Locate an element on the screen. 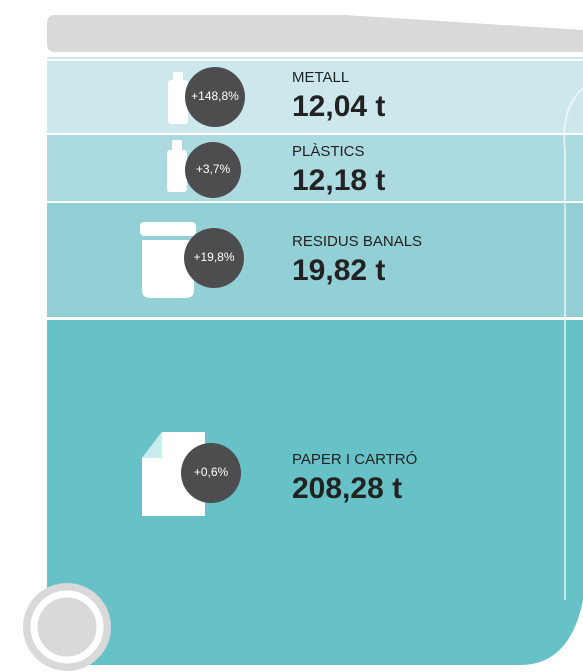 The height and width of the screenshot is (672, 583). item-label: METALL is located at coordinates (320, 77).